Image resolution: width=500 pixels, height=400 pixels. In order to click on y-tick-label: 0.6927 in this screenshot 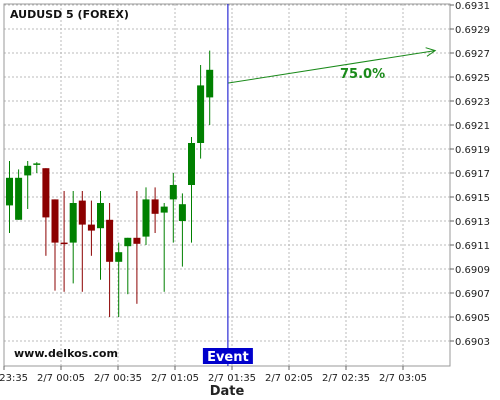, I will do `click(472, 54)`.